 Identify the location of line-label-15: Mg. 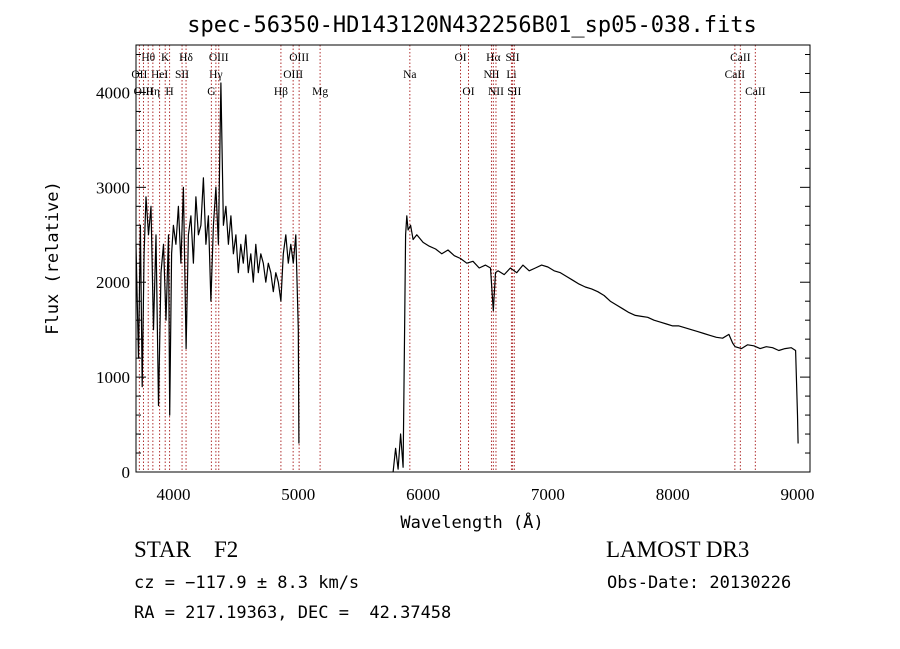
(320, 92).